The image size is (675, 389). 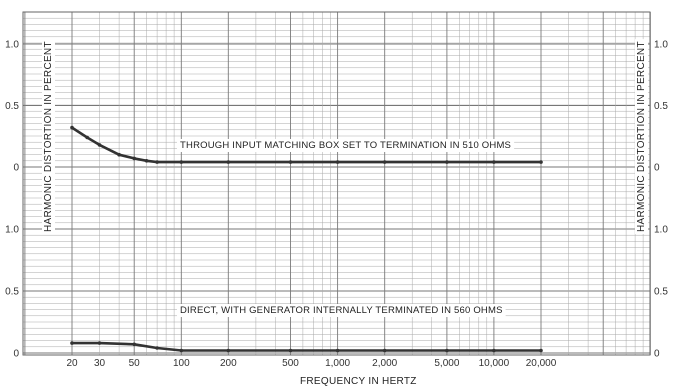 What do you see at coordinates (100, 363) in the screenshot?
I see `x-tick-label: 30` at bounding box center [100, 363].